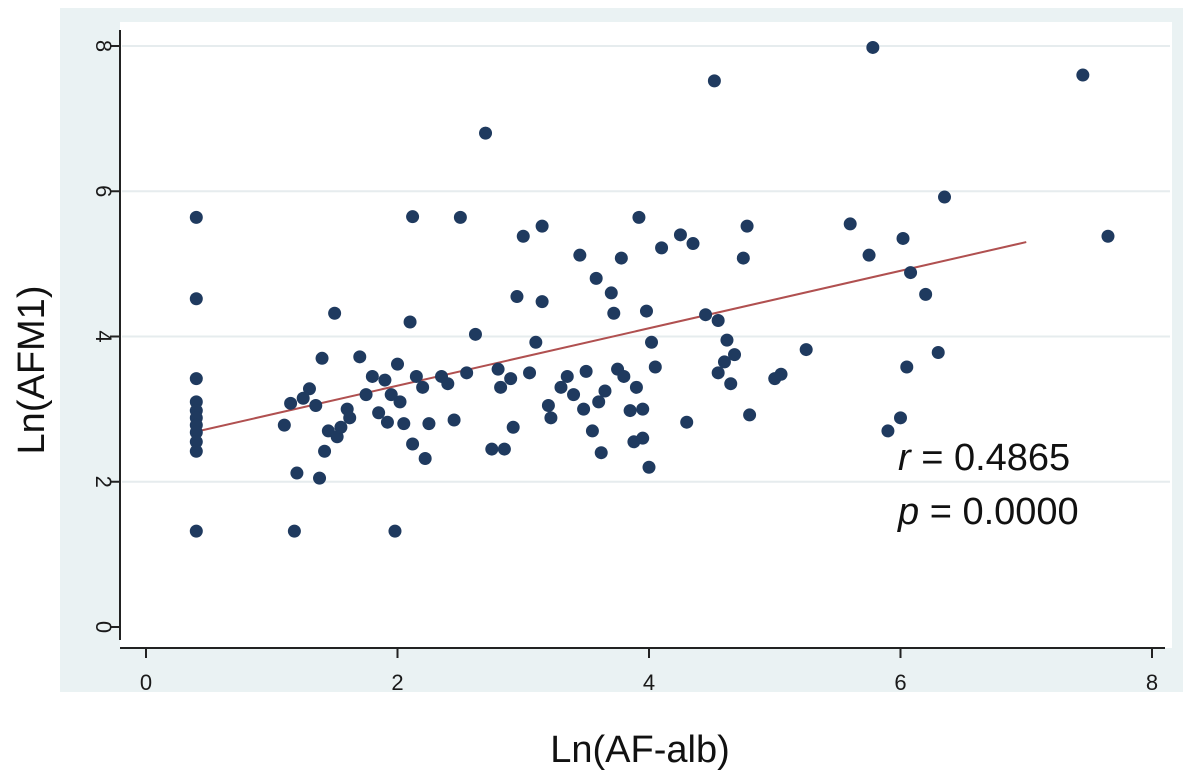 Image resolution: width=1183 pixels, height=778 pixels. What do you see at coordinates (103, 46) in the screenshot?
I see `y-tick-label: 8` at bounding box center [103, 46].